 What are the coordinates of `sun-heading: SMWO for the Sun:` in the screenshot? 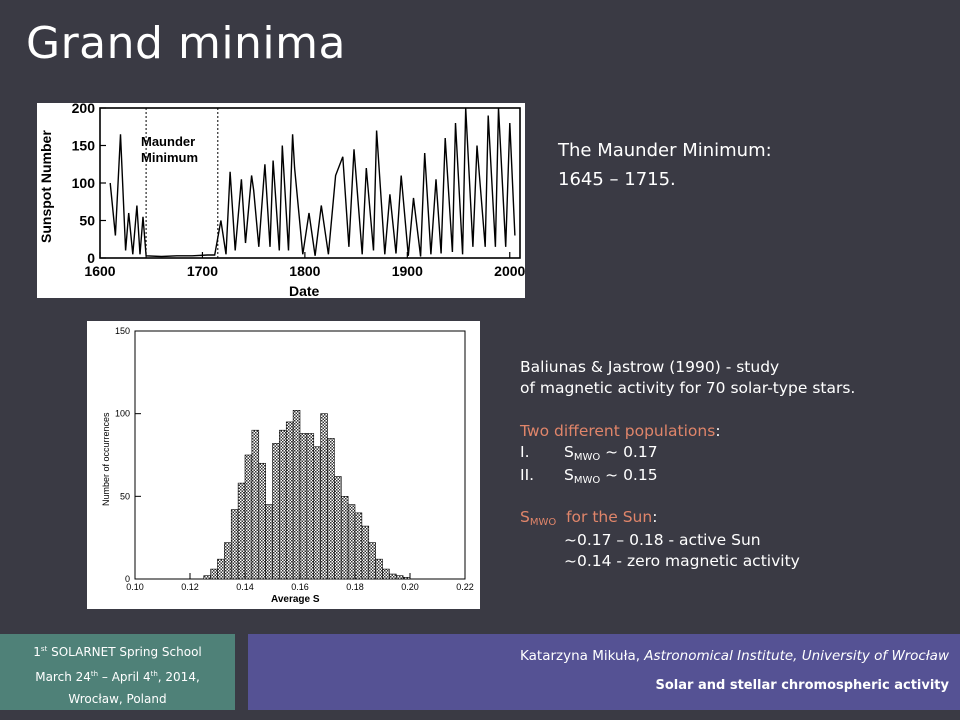 It's located at (589, 518).